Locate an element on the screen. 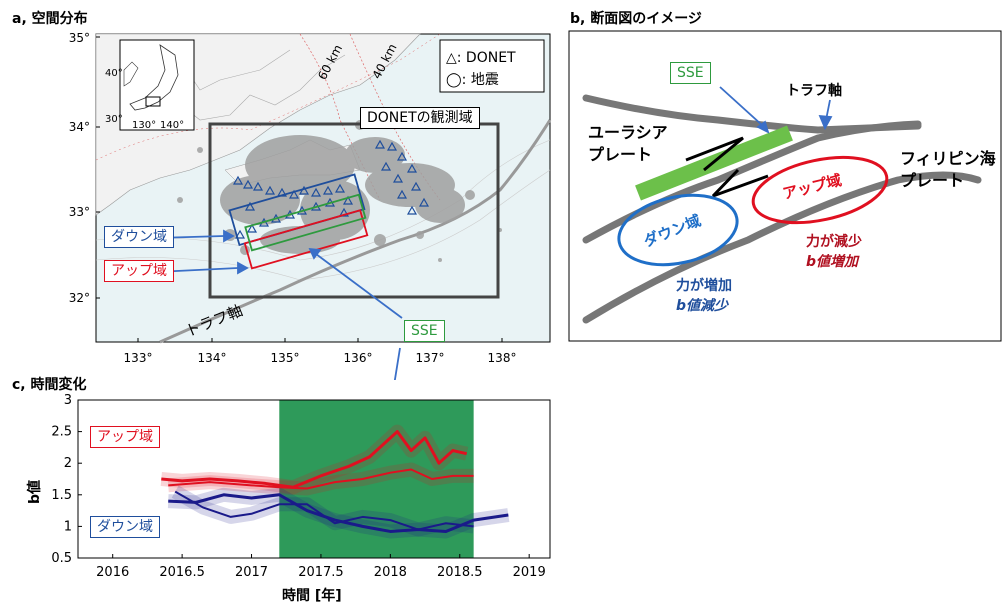 The height and width of the screenshot is (612, 1006). sse-label-a: SSE is located at coordinates (424, 331).